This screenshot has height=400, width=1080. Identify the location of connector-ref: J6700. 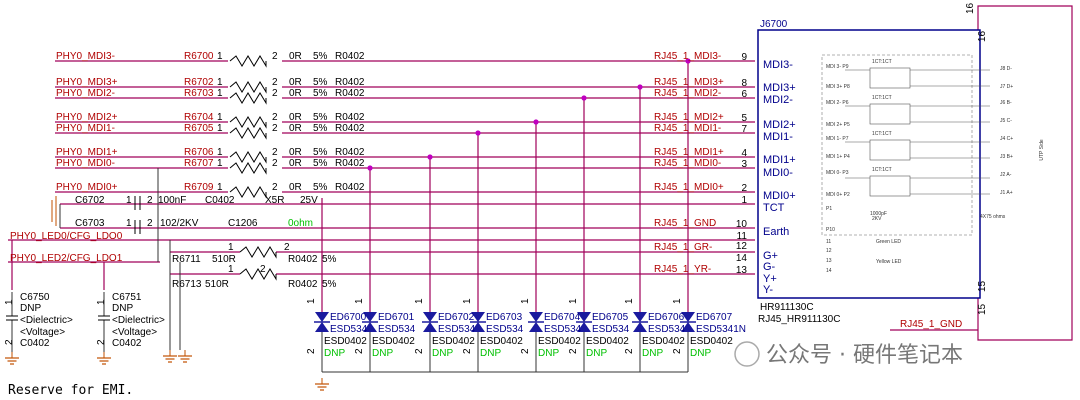
(774, 24).